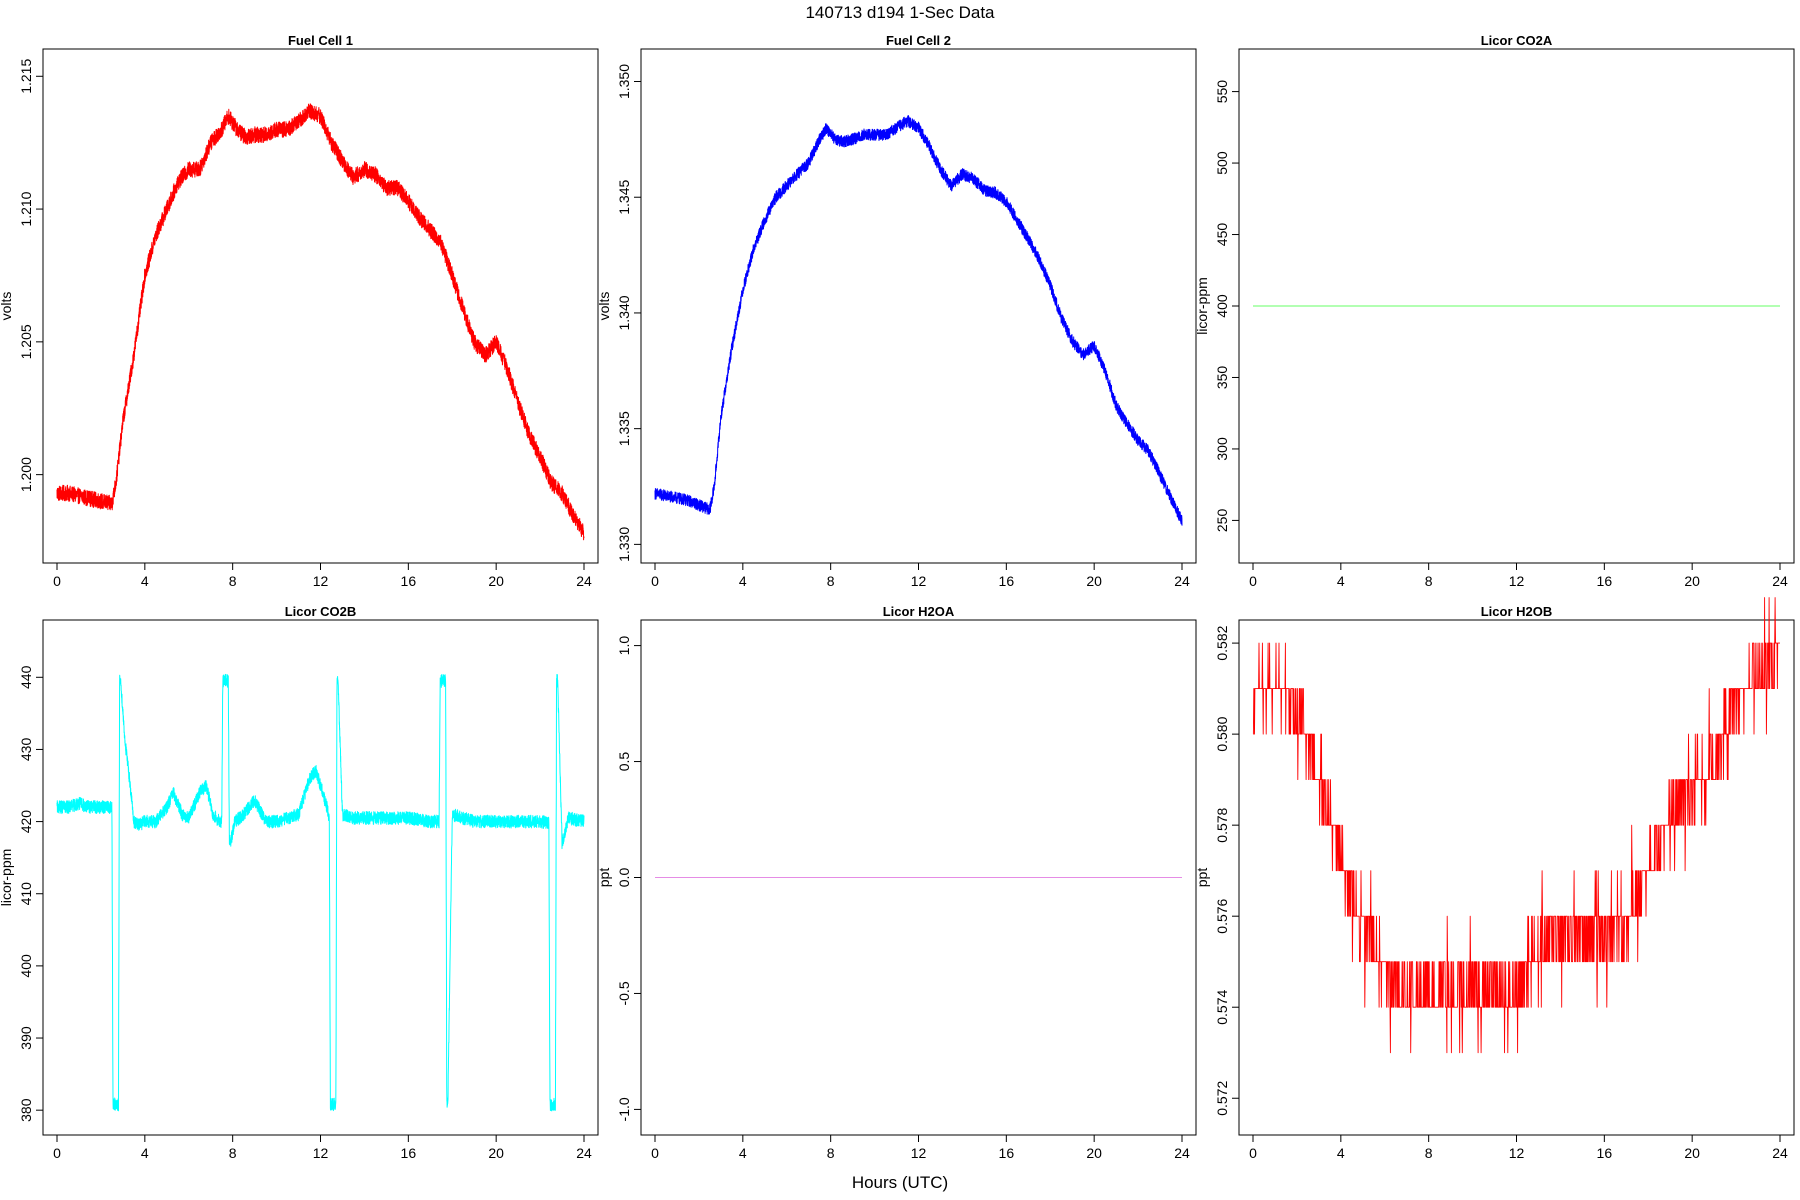 This screenshot has width=1800, height=1200. Describe the element at coordinates (1222, 92) in the screenshot. I see `y-tick-label: 550` at that location.